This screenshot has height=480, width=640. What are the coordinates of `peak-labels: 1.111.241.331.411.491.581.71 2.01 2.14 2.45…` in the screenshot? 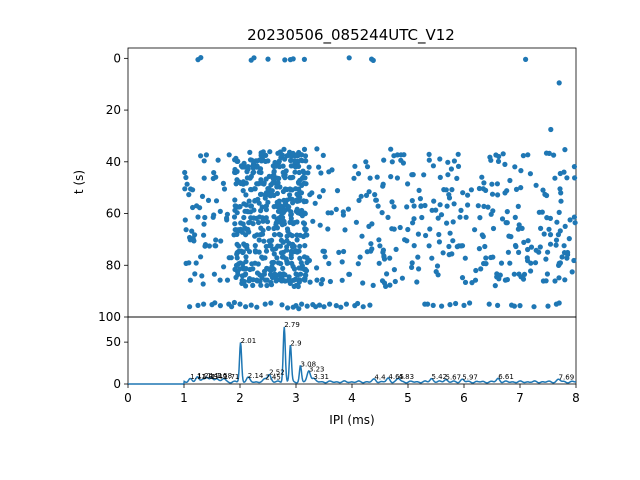 It's located at (382, 351).